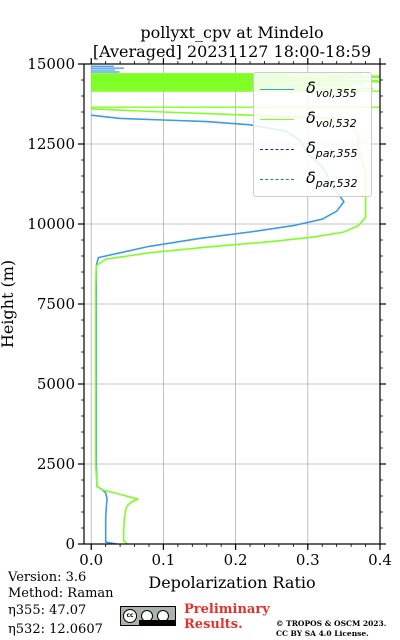 Image resolution: width=400 pixels, height=640 pixels. I want to click on legend-item: δpar,532, so click(315, 180).